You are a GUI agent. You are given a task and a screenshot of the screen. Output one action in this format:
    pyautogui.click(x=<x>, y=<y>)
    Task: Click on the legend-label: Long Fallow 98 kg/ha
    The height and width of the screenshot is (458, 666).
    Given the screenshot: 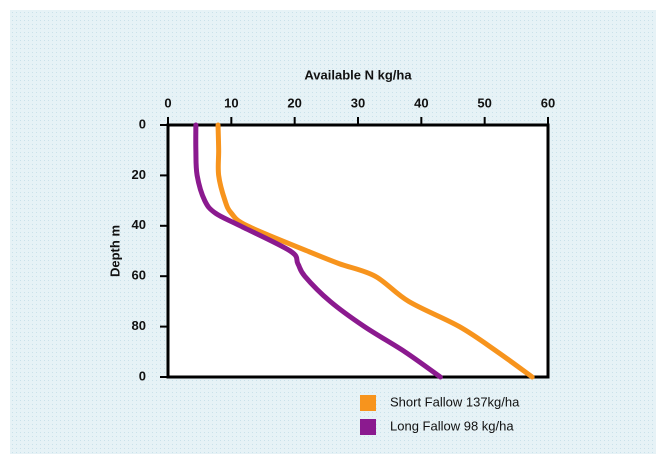 What is the action you would take?
    pyautogui.click(x=452, y=425)
    